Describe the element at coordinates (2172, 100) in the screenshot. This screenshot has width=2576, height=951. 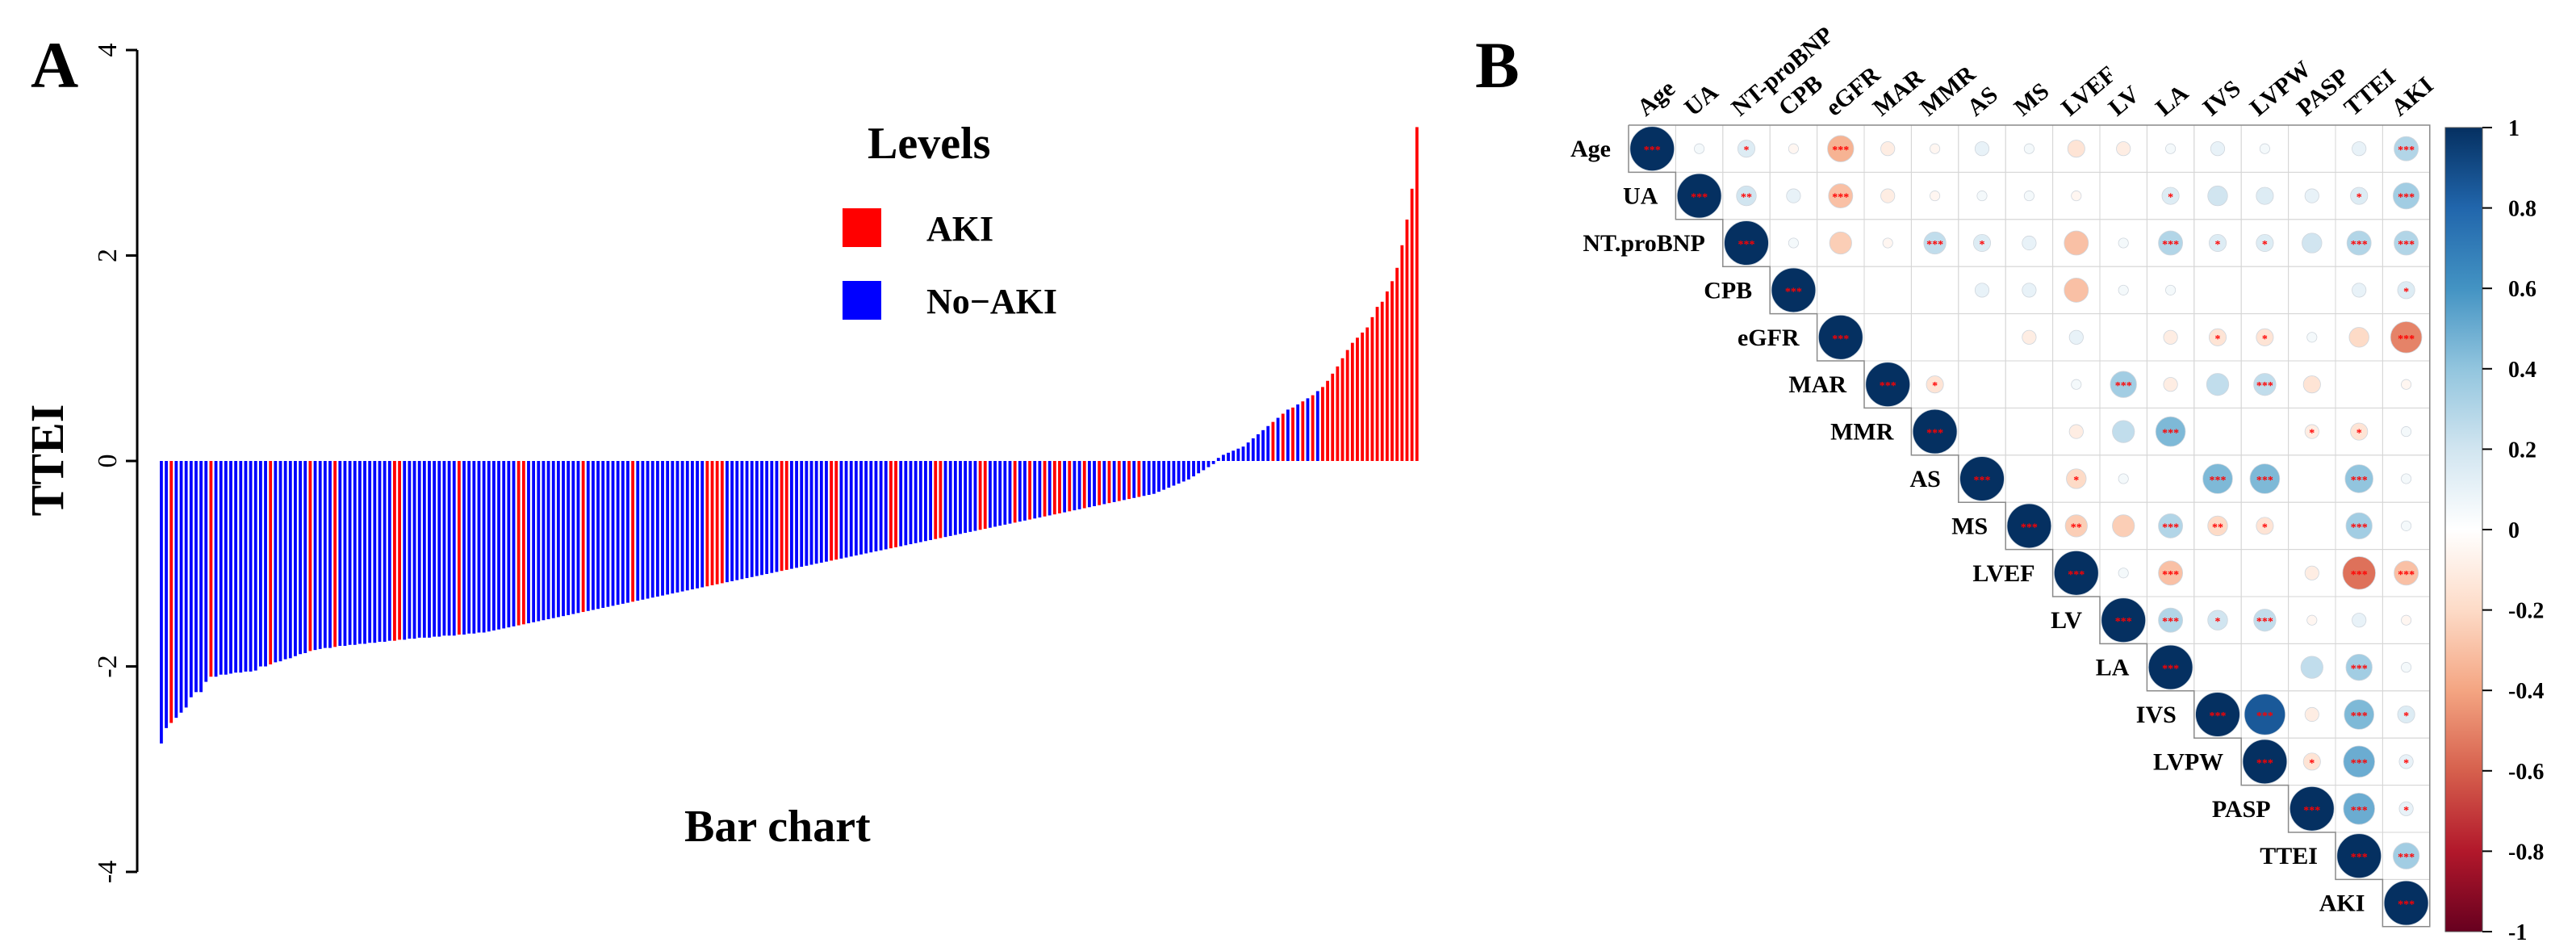
I see `column-label: LA` at that location.